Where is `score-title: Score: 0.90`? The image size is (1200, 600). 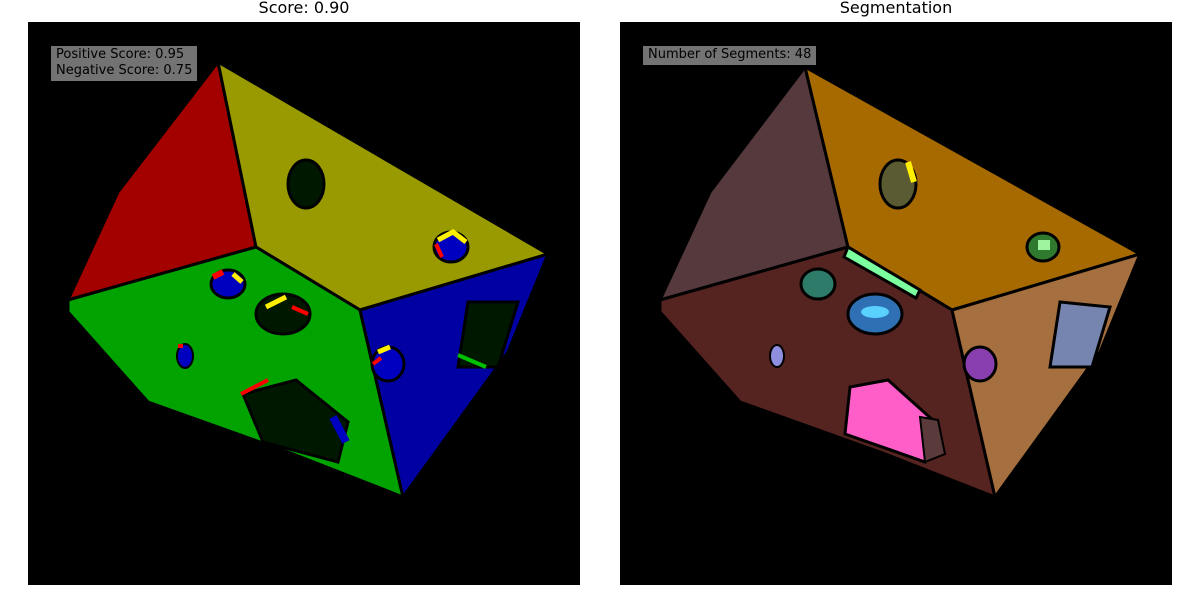 score-title: Score: 0.90 is located at coordinates (304, 8).